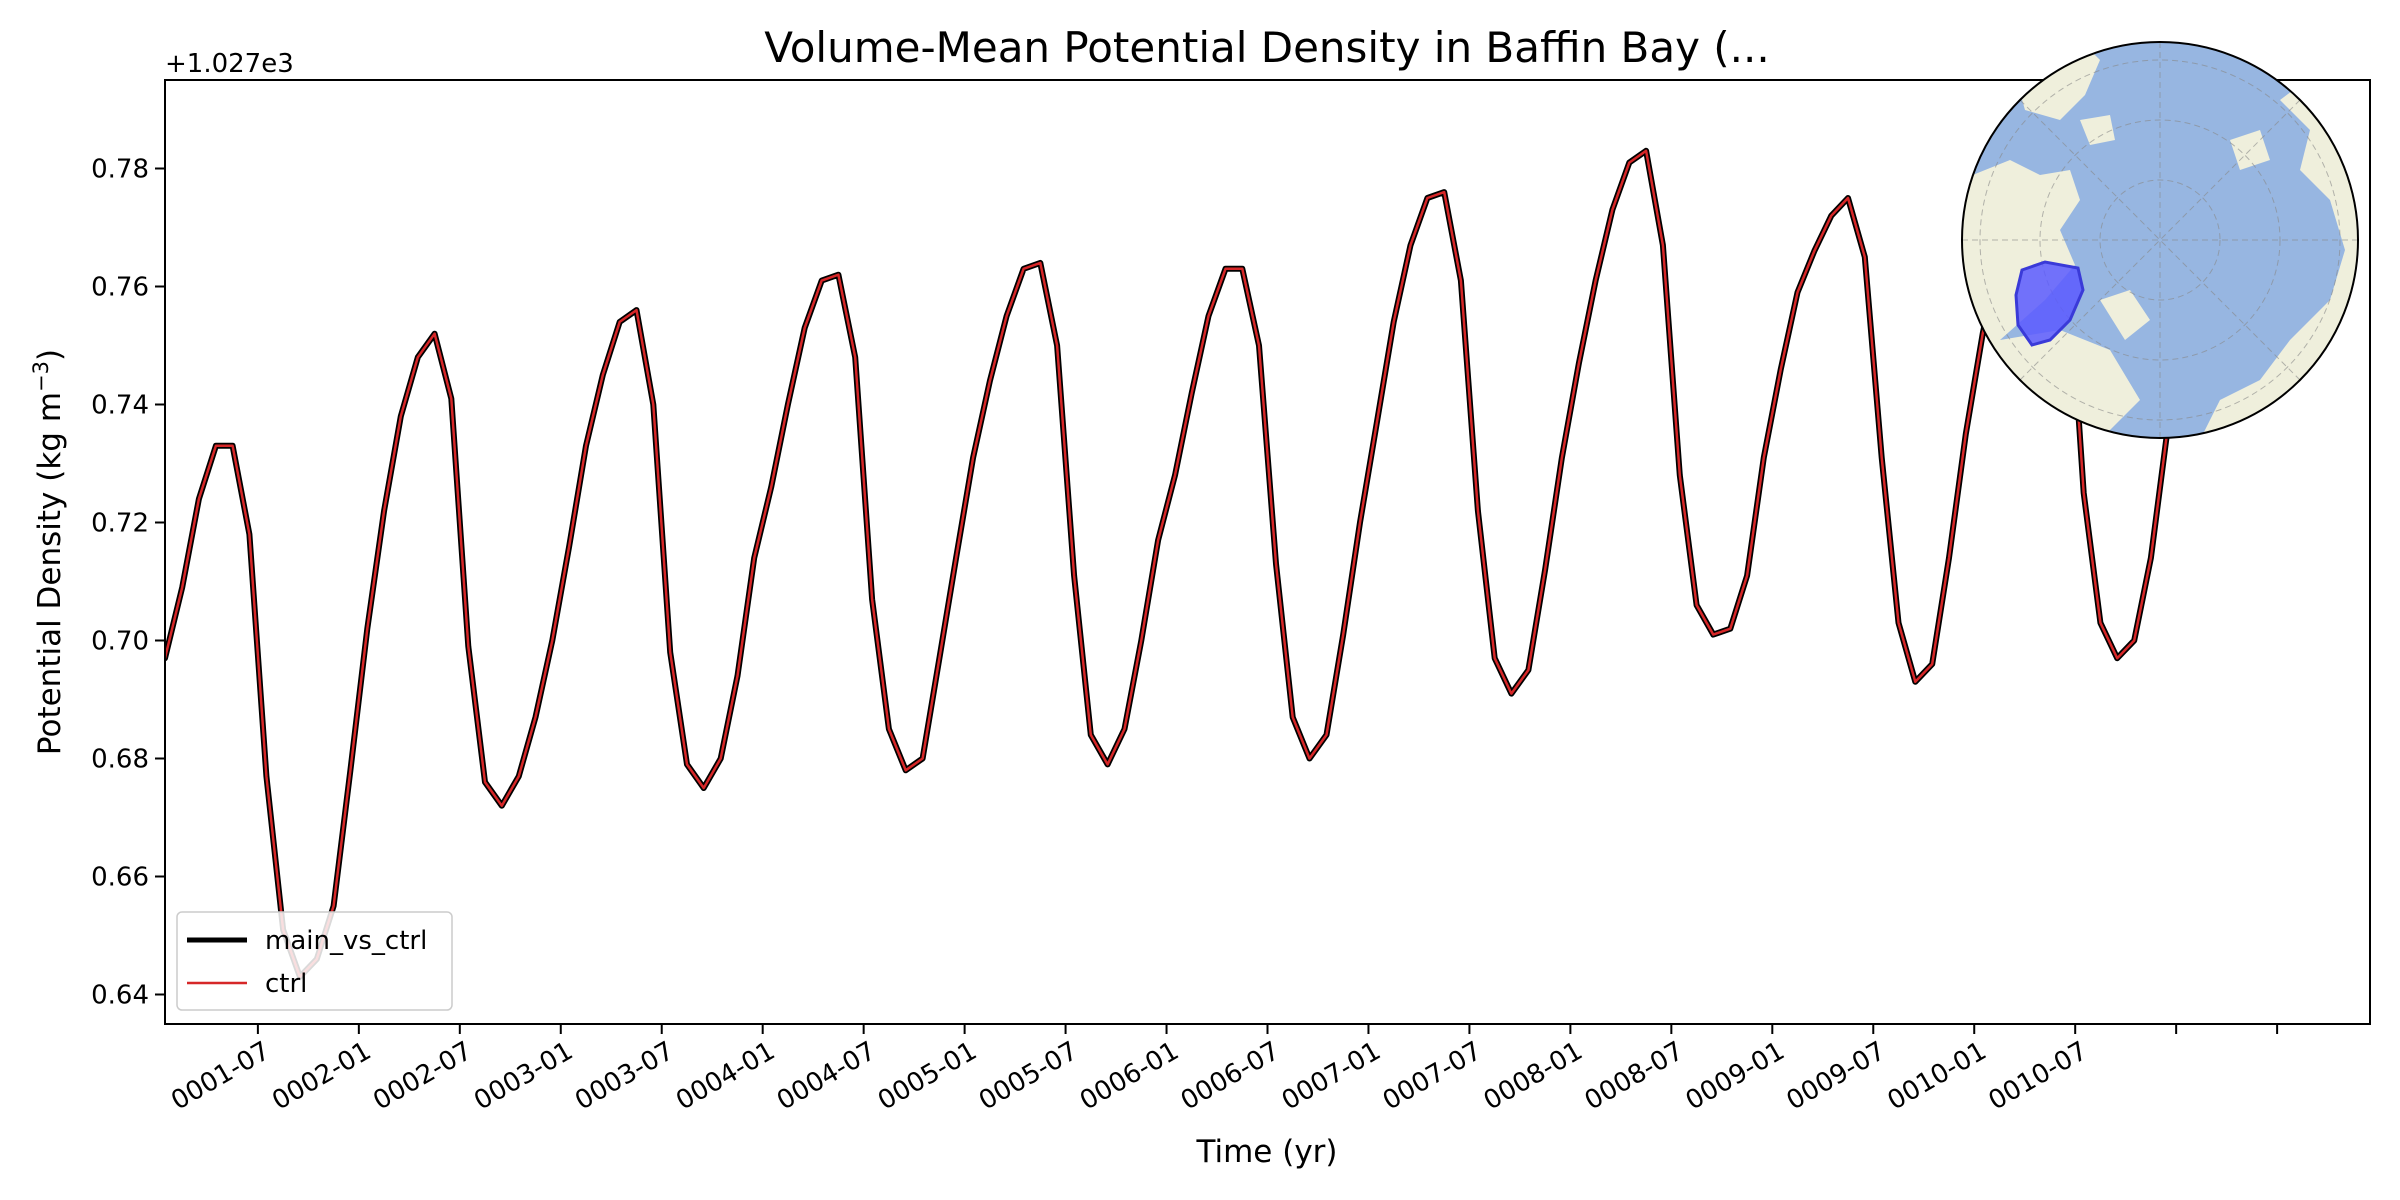 The image size is (2400, 1200). What do you see at coordinates (120, 878) in the screenshot?
I see `y-tick-label: 0.66` at bounding box center [120, 878].